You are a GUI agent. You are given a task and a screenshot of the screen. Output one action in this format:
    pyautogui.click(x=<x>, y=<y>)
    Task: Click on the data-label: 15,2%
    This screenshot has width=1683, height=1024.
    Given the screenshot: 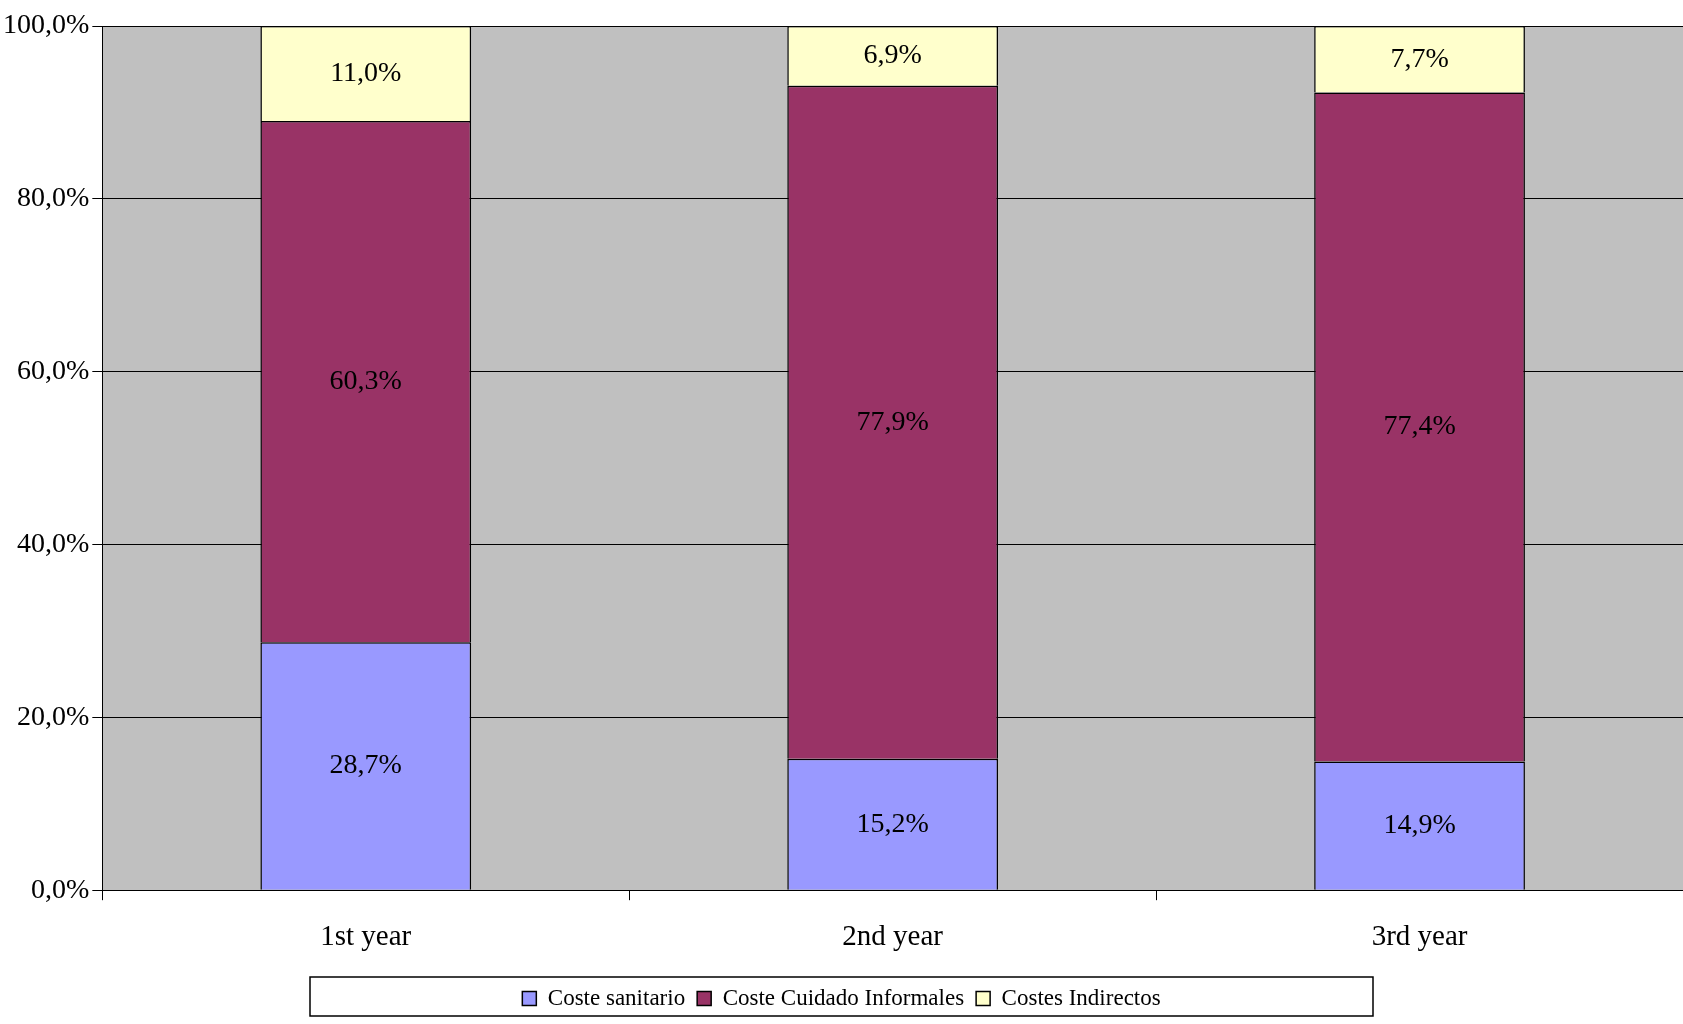 What is the action you would take?
    pyautogui.click(x=892, y=822)
    